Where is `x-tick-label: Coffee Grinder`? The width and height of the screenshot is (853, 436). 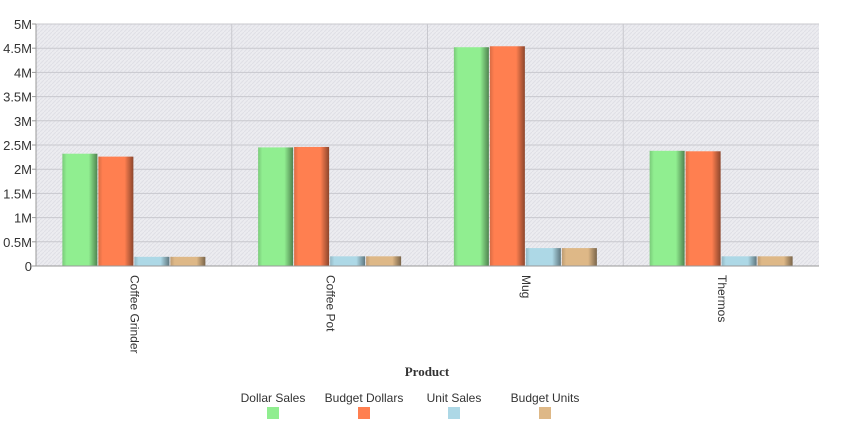
x-tick-label: Coffee Grinder is located at coordinates (135, 314).